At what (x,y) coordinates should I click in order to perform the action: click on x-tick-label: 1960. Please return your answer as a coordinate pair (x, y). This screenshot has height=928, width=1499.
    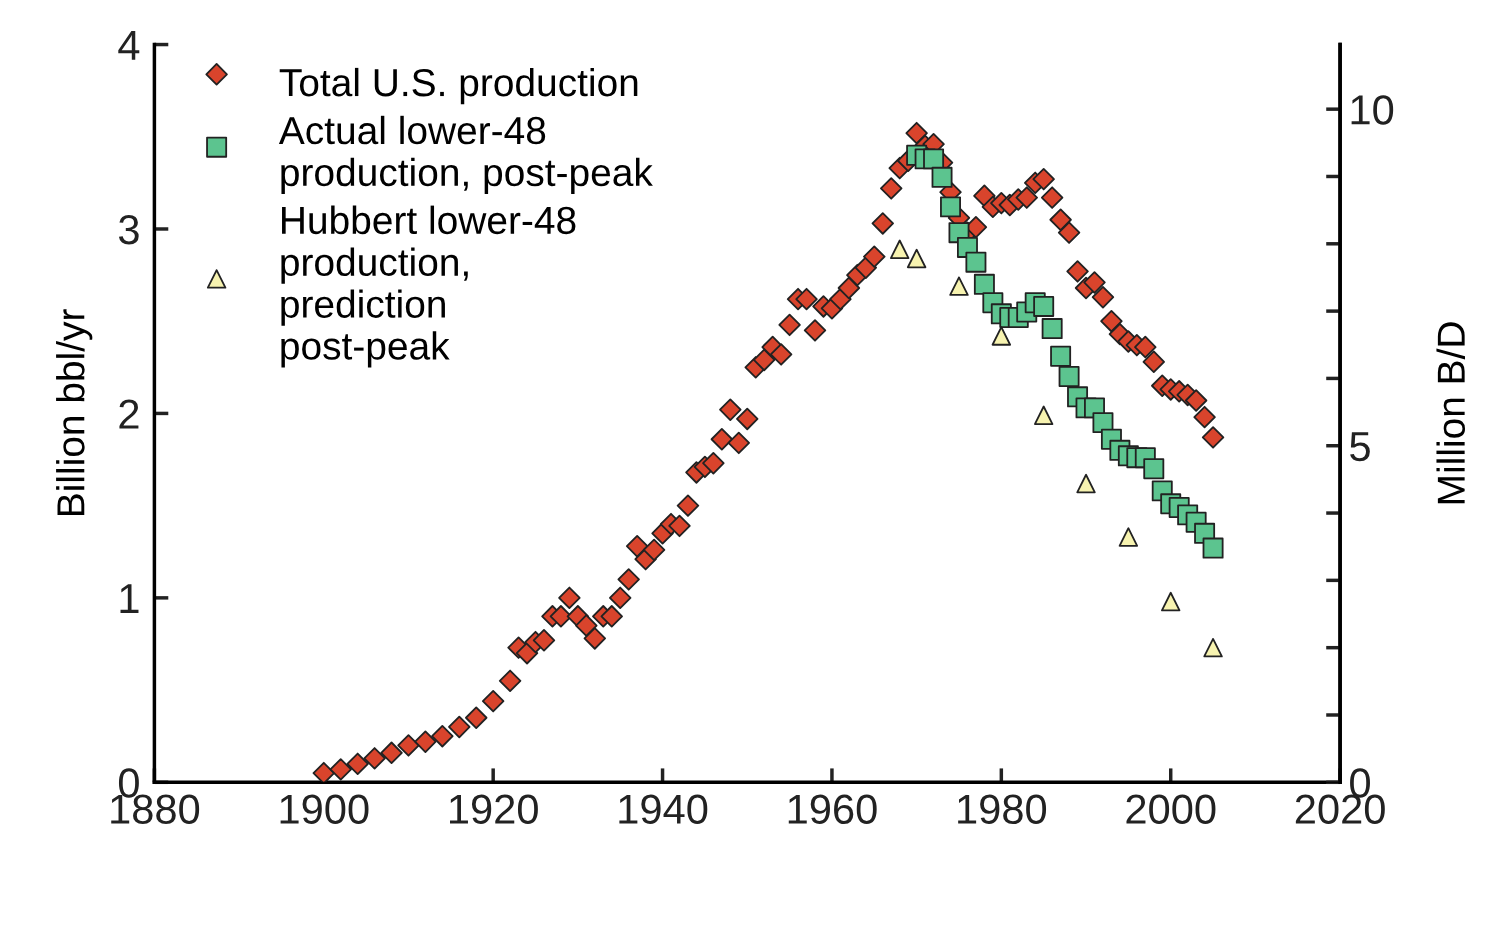
    Looking at the image, I should click on (832, 809).